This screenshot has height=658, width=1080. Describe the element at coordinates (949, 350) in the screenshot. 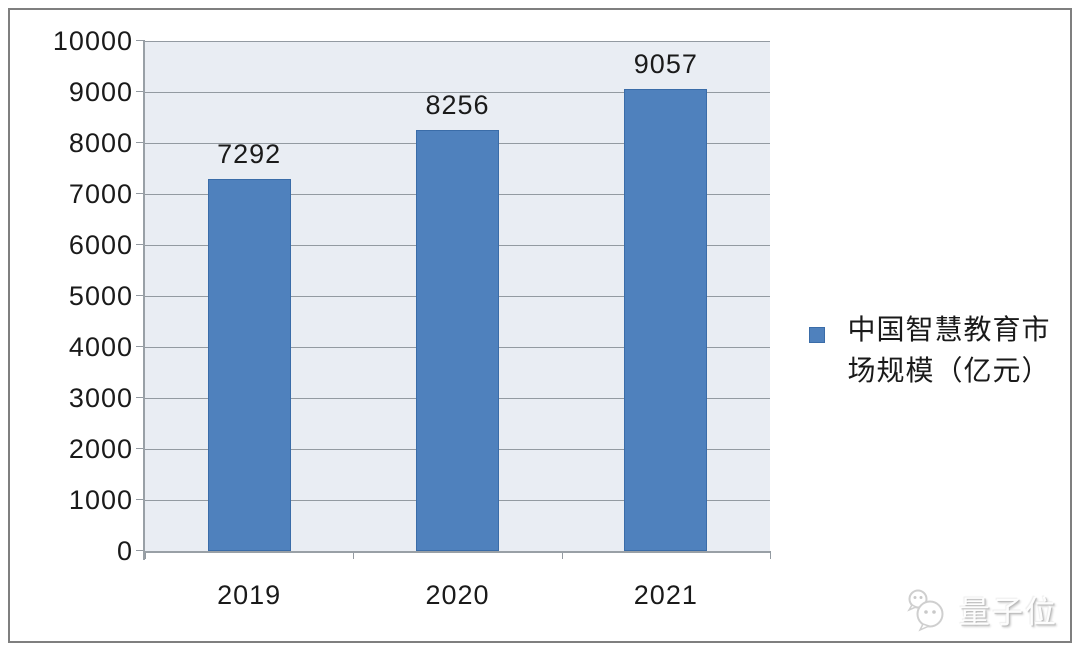

I see `legend-label: 中国智慧教育市 场规模（亿元）` at that location.